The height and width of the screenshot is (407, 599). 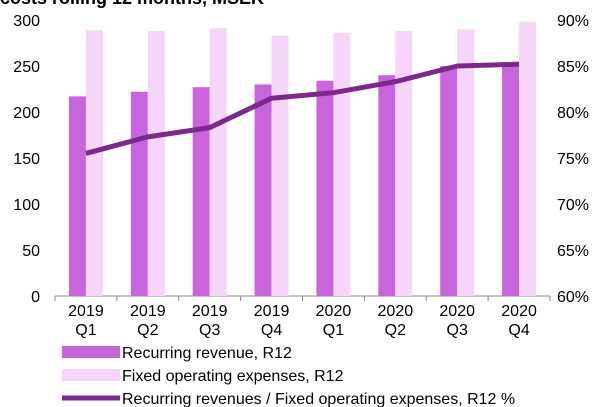 I want to click on x-tick-label: 2019 Q3, so click(x=210, y=321).